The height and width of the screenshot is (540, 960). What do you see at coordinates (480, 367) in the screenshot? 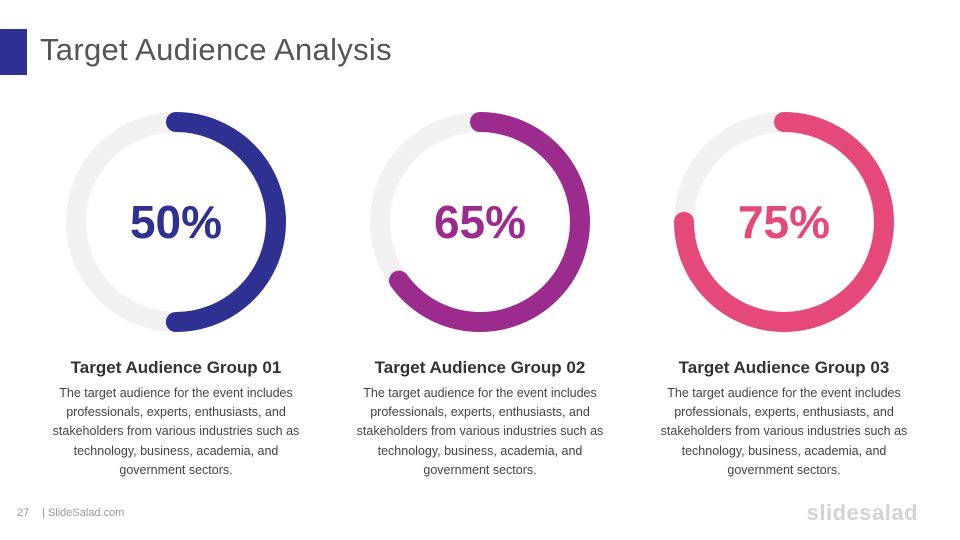
I see `group-title: Target Audience Group 02` at bounding box center [480, 367].